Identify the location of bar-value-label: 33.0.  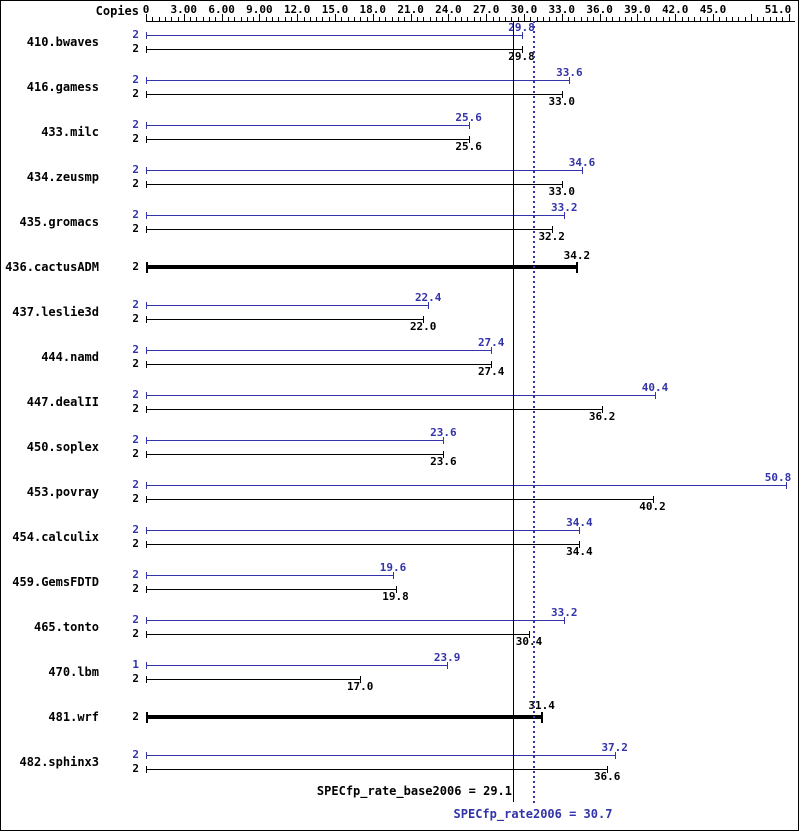
(562, 191).